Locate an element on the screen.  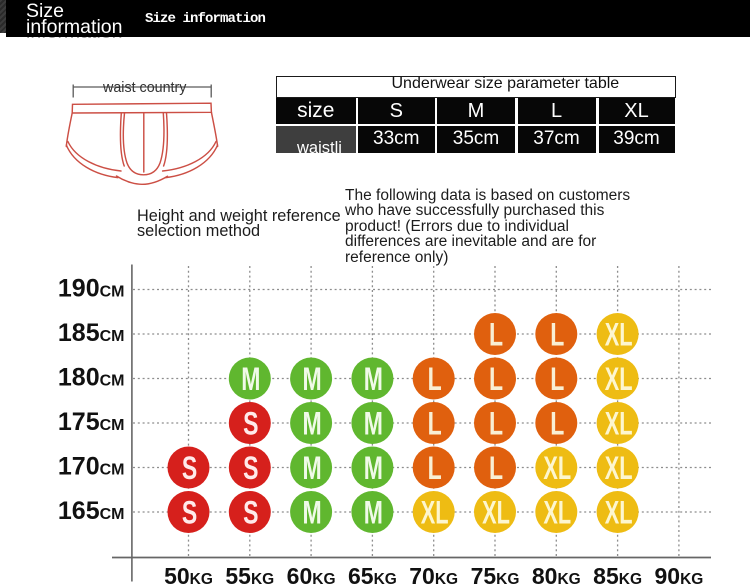
svg-text: 190CM is located at coordinates (91, 289).